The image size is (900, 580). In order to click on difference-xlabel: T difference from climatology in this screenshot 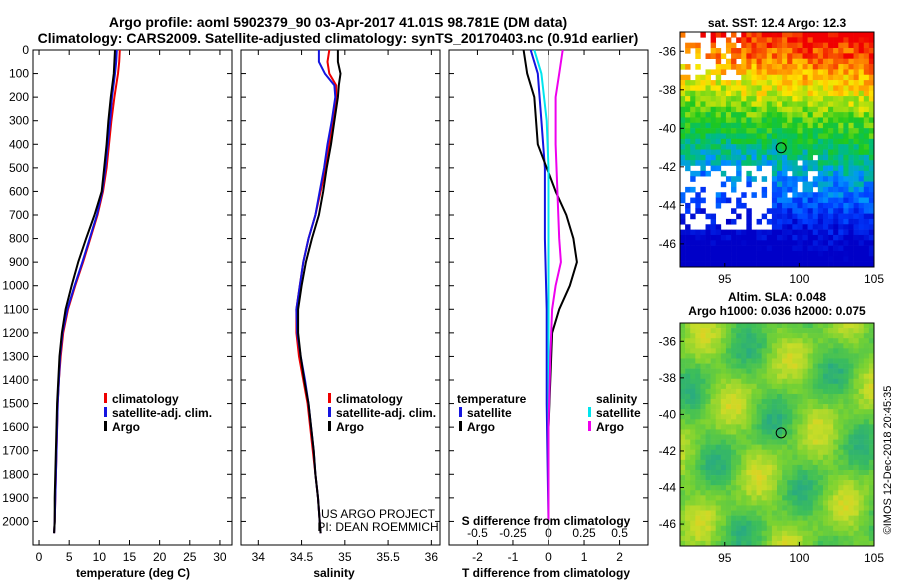, I will do `click(546, 573)`.